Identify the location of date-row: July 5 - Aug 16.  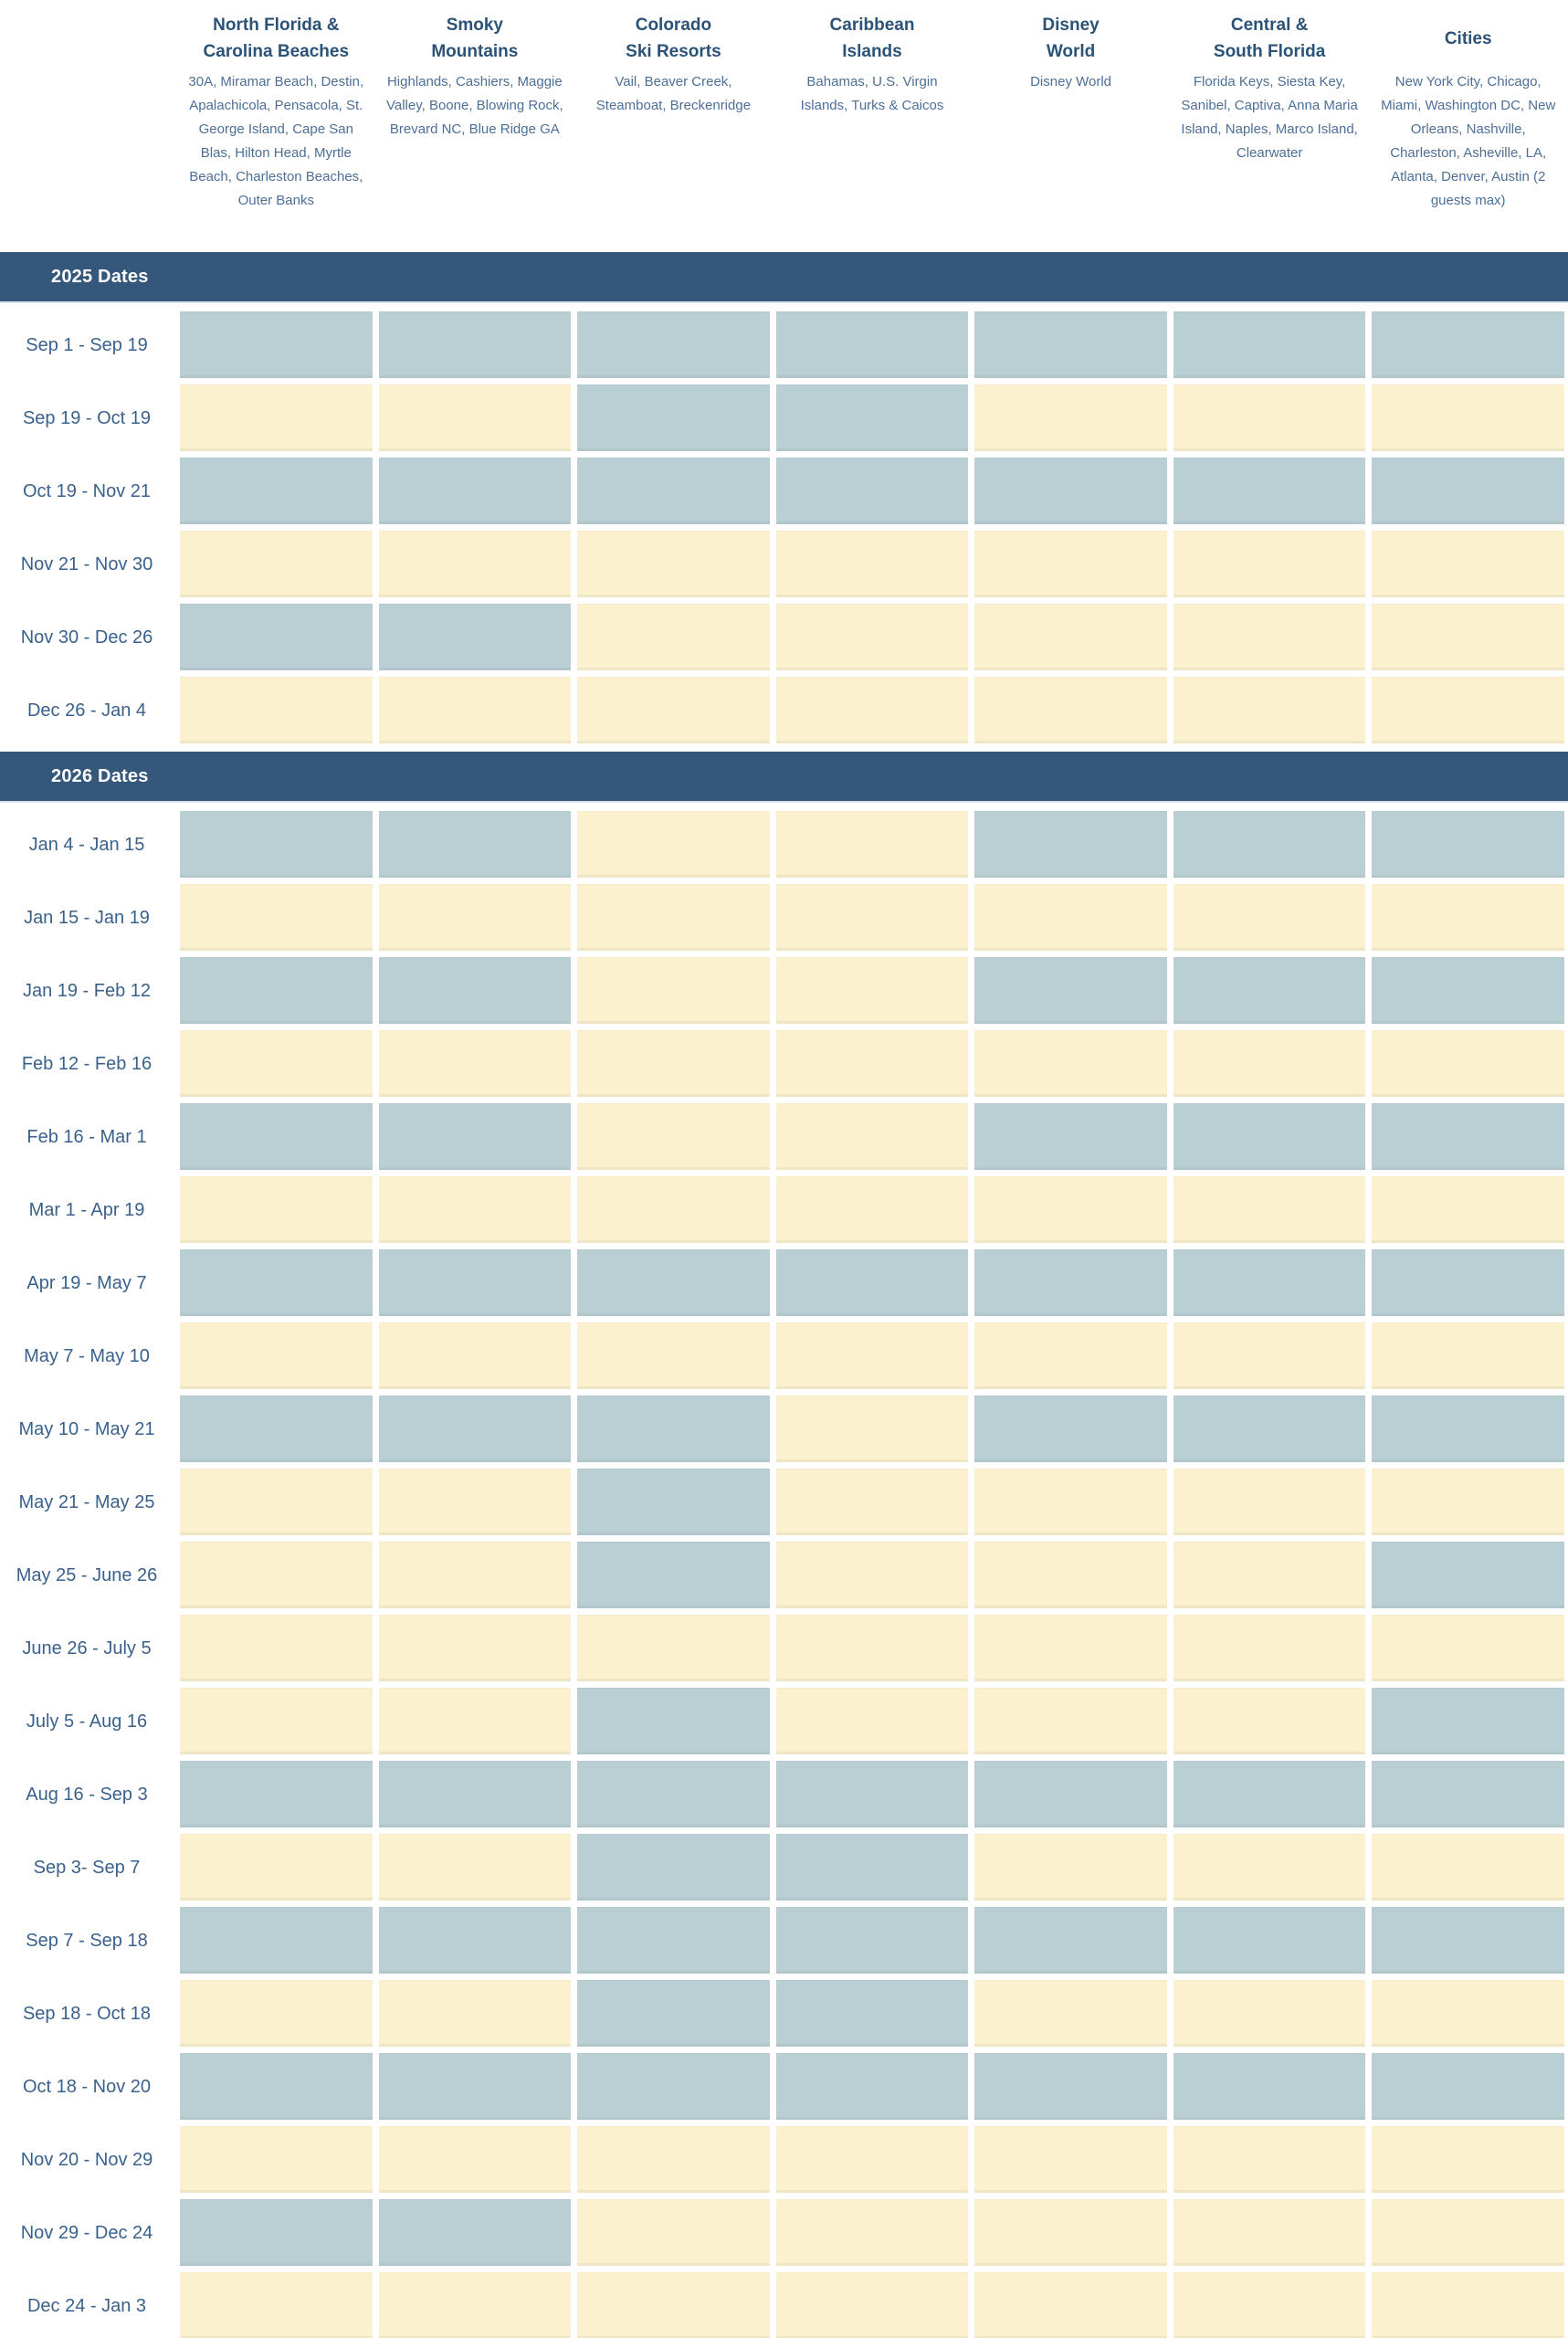
(782, 1721).